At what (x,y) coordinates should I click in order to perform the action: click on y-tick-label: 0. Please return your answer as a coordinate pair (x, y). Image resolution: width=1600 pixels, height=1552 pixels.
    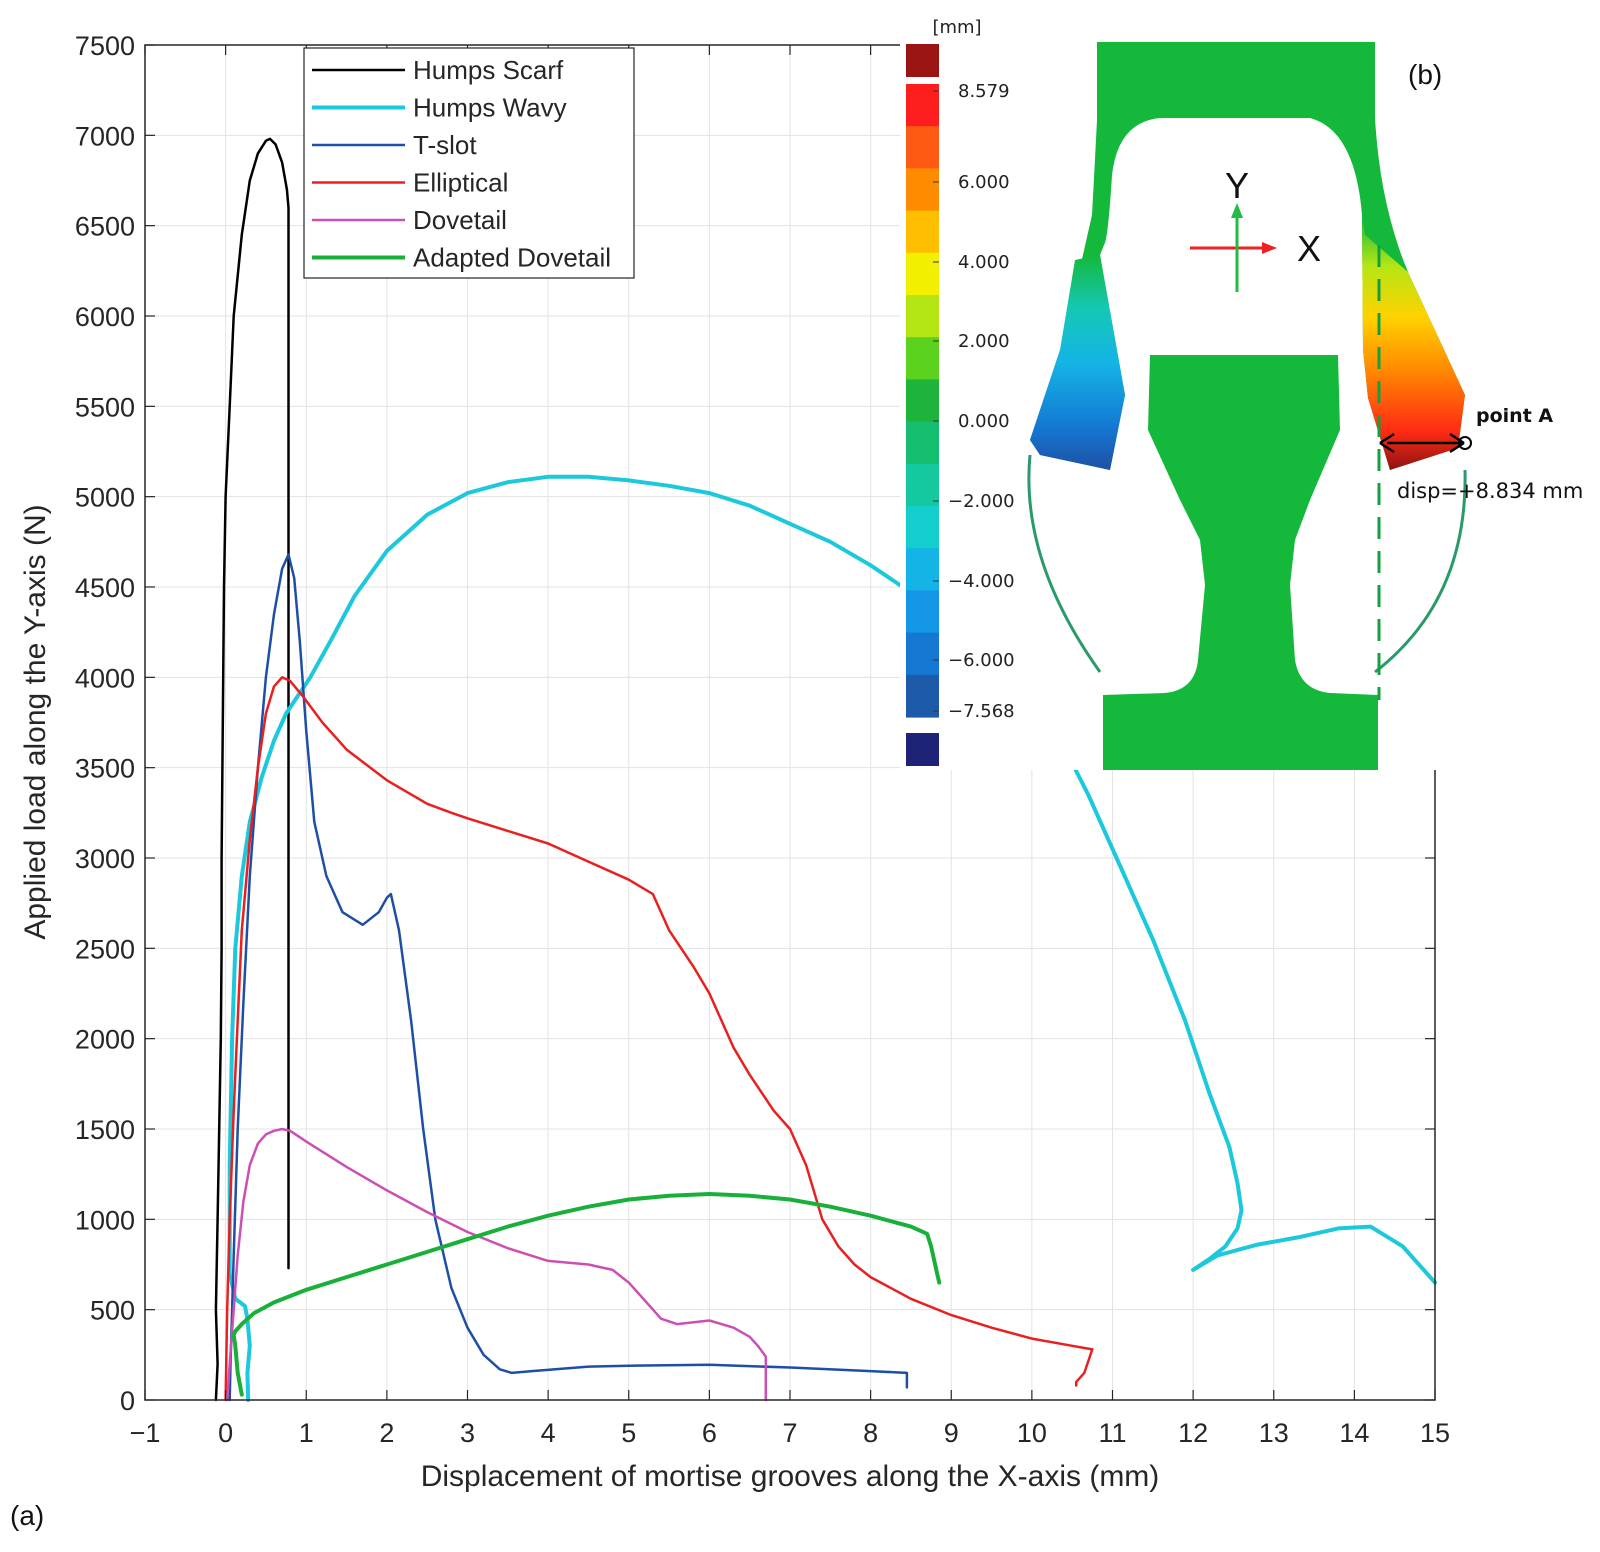
    Looking at the image, I should click on (127, 1401).